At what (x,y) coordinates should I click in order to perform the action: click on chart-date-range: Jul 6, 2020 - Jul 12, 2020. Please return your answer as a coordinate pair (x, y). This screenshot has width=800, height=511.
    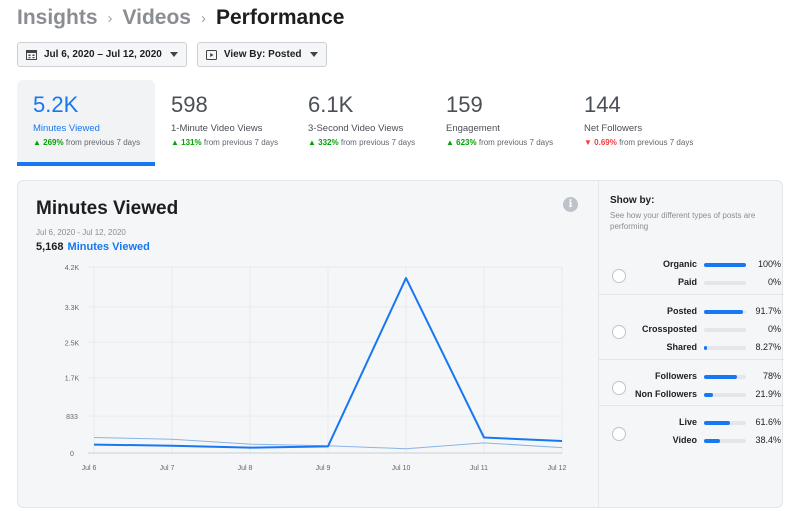
    Looking at the image, I should click on (81, 232).